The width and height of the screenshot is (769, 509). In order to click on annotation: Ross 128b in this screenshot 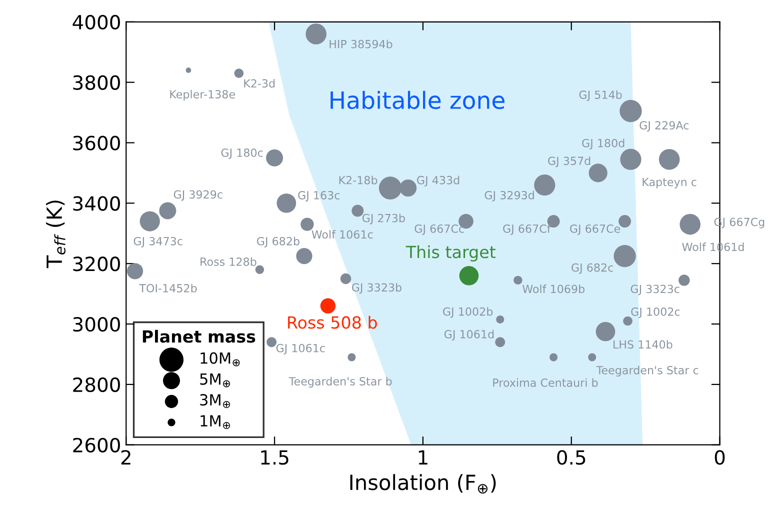, I will do `click(228, 261)`.